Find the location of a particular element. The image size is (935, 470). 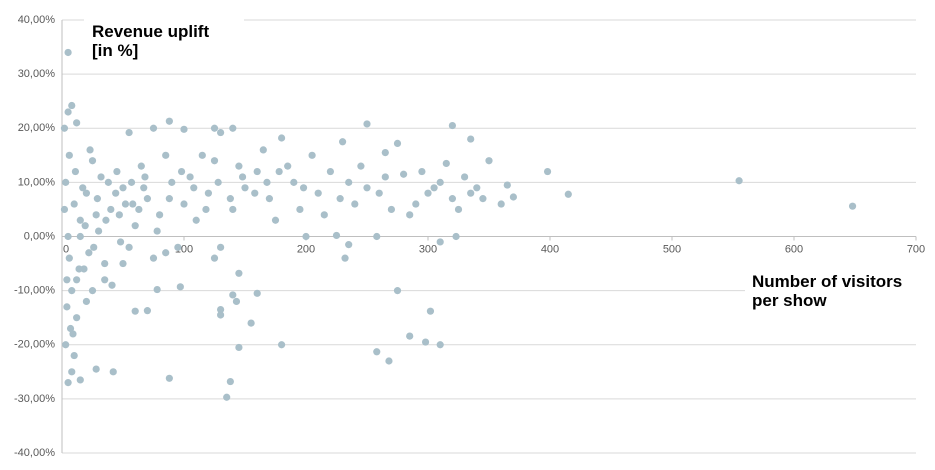

x-tick-label: 0 is located at coordinates (66, 249).